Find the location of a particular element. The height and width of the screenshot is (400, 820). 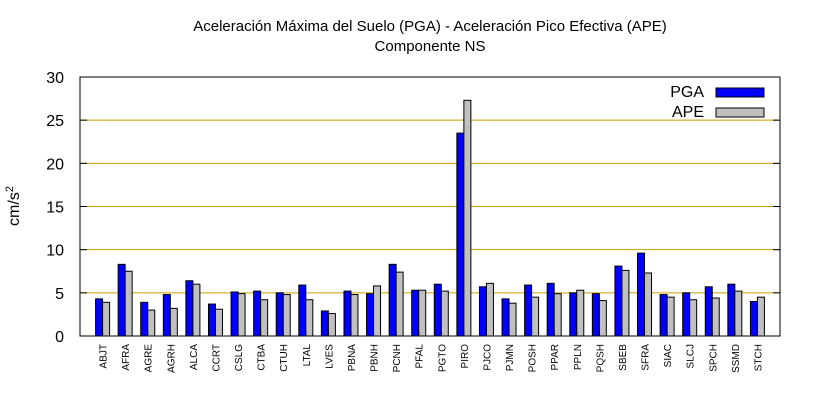

x-tick-label: AGRH is located at coordinates (171, 358).